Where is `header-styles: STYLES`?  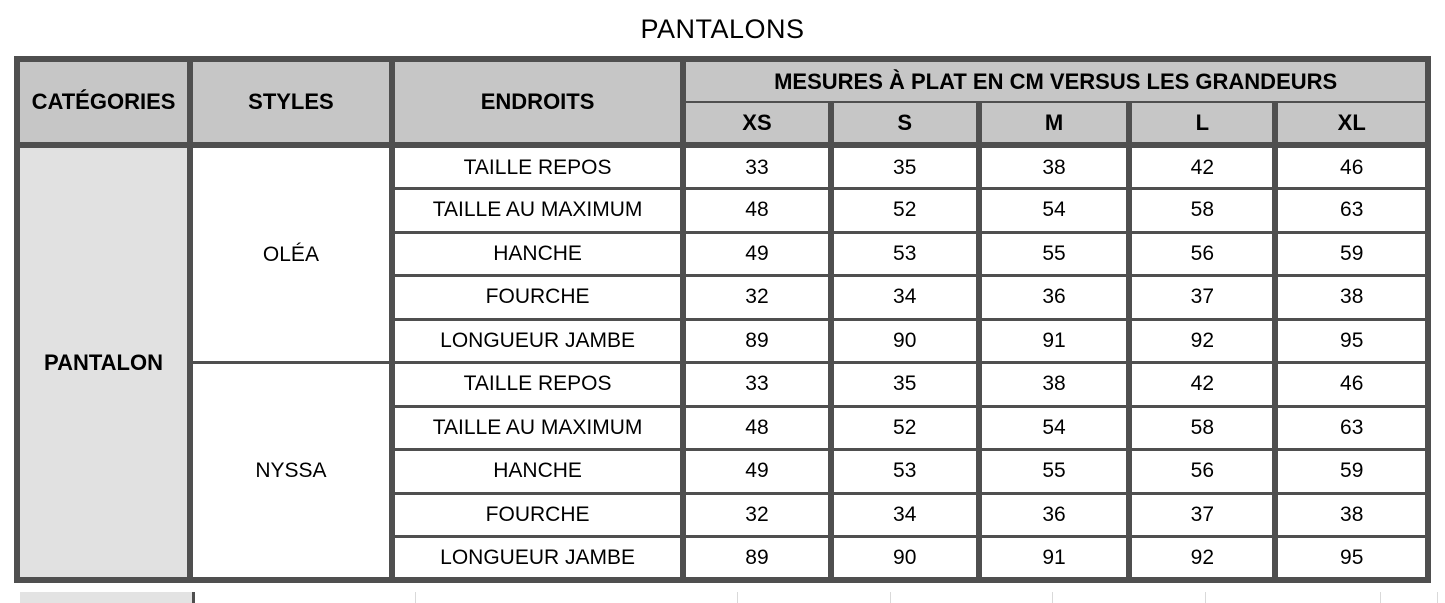
header-styles: STYLES is located at coordinates (291, 102).